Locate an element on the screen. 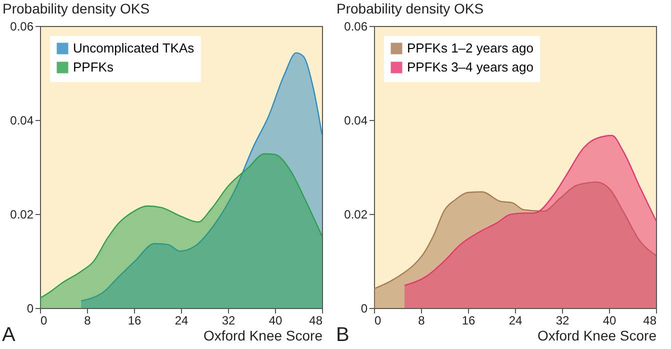  legend-label: PPFKs is located at coordinates (93, 67).